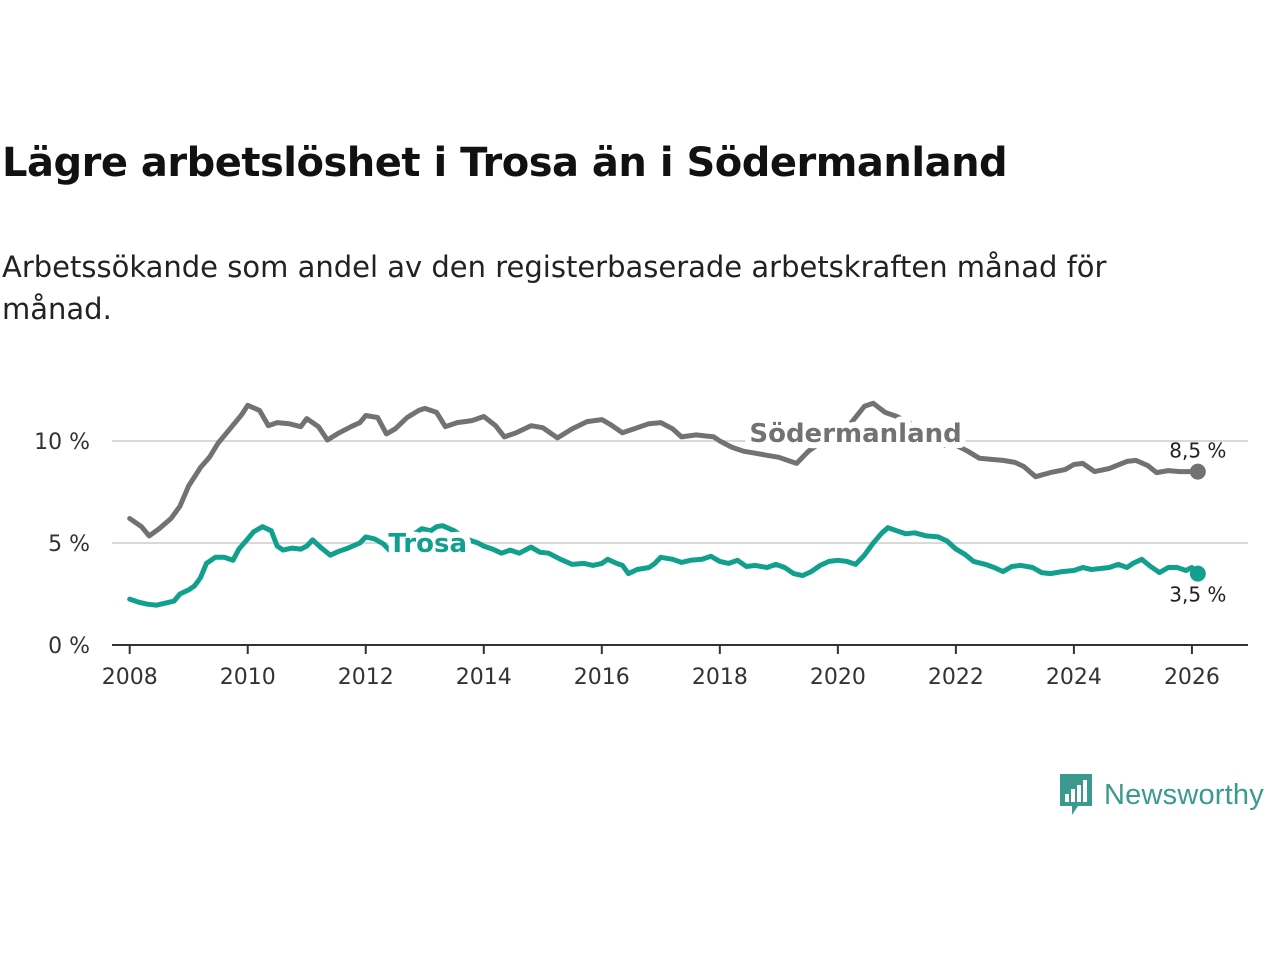  Describe the element at coordinates (427, 544) in the screenshot. I see `series-label-trosa: Trosa` at that location.